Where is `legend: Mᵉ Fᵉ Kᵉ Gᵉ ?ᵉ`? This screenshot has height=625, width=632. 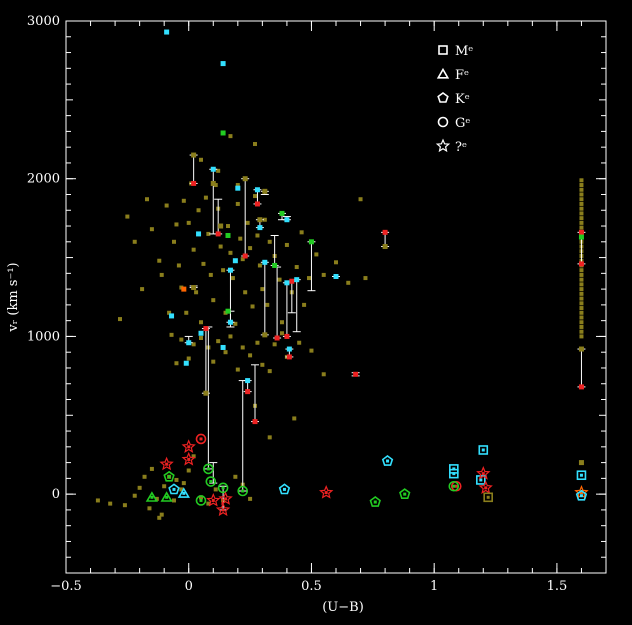 legend: Mᵉ Fᵉ Kᵉ Gᵉ ?ᵉ is located at coordinates (454, 99).